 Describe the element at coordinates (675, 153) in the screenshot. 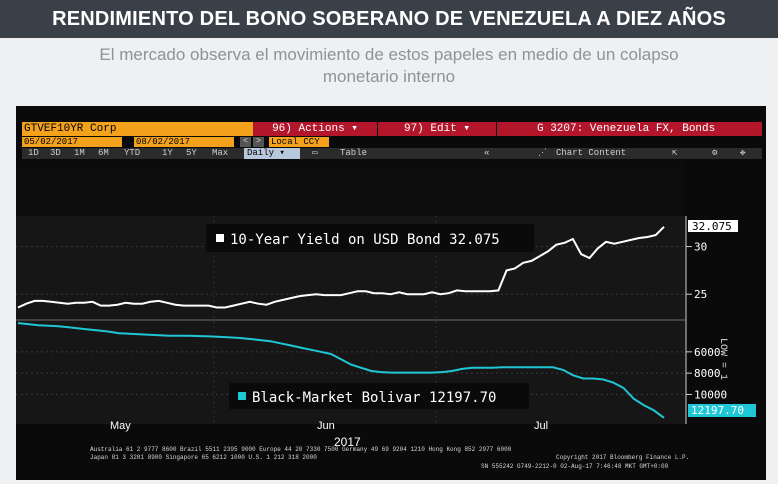

I see `expand-icon: ⇱` at that location.